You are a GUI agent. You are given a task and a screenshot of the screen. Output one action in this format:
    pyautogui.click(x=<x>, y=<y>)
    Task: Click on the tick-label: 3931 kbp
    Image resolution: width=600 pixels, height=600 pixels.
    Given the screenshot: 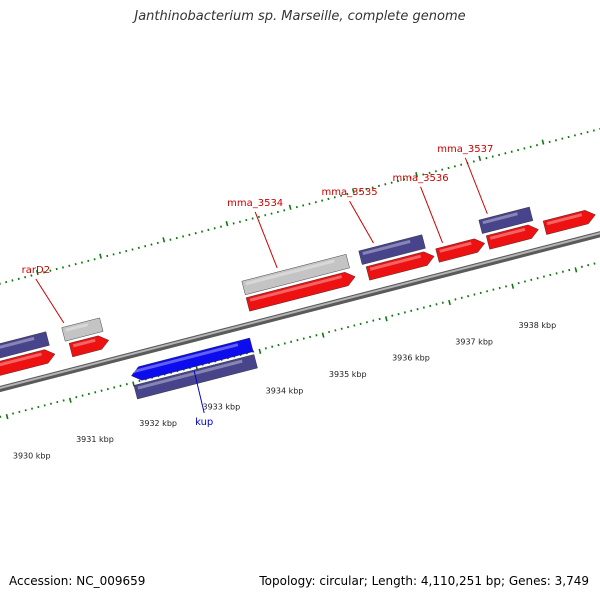 What is the action you would take?
    pyautogui.click(x=95, y=439)
    